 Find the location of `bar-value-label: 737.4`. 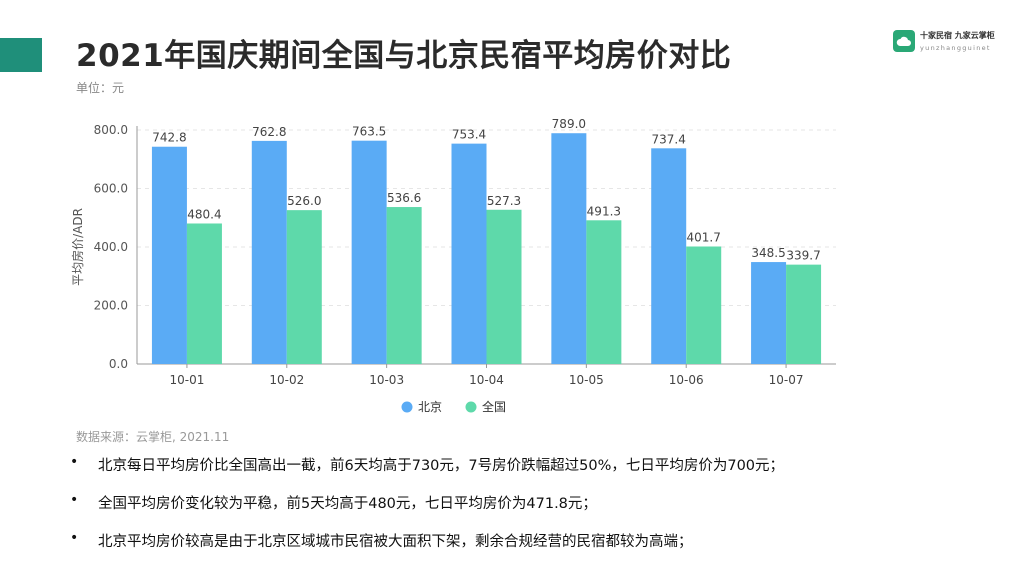

bar-value-label: 737.4 is located at coordinates (669, 139).